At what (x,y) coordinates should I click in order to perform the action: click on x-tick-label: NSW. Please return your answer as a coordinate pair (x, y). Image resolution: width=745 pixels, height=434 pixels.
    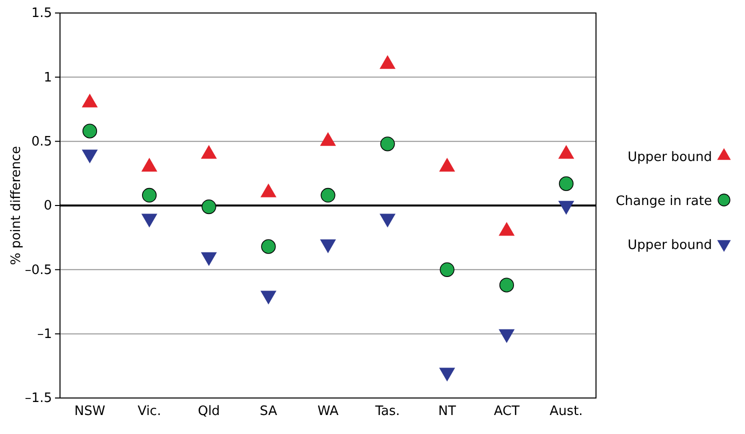
    Looking at the image, I should click on (90, 412).